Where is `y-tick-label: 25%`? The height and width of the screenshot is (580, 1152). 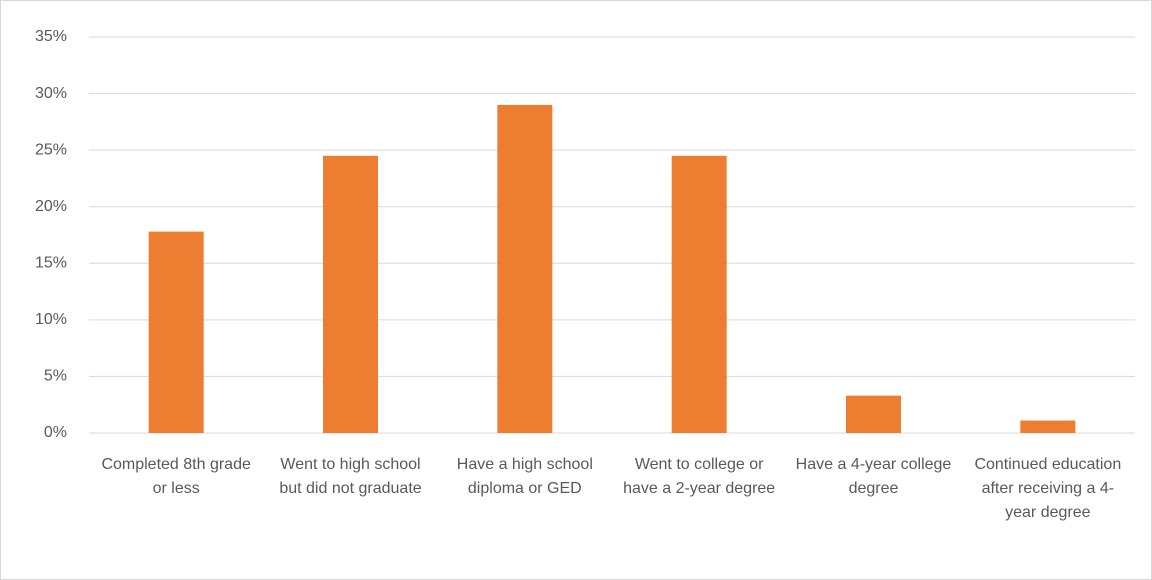
y-tick-label: 25% is located at coordinates (51, 149).